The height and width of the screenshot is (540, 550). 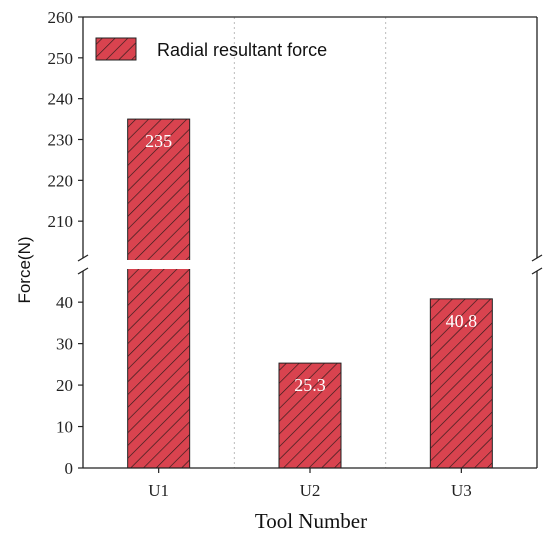 I want to click on x-tick-label: U3, so click(x=461, y=490).